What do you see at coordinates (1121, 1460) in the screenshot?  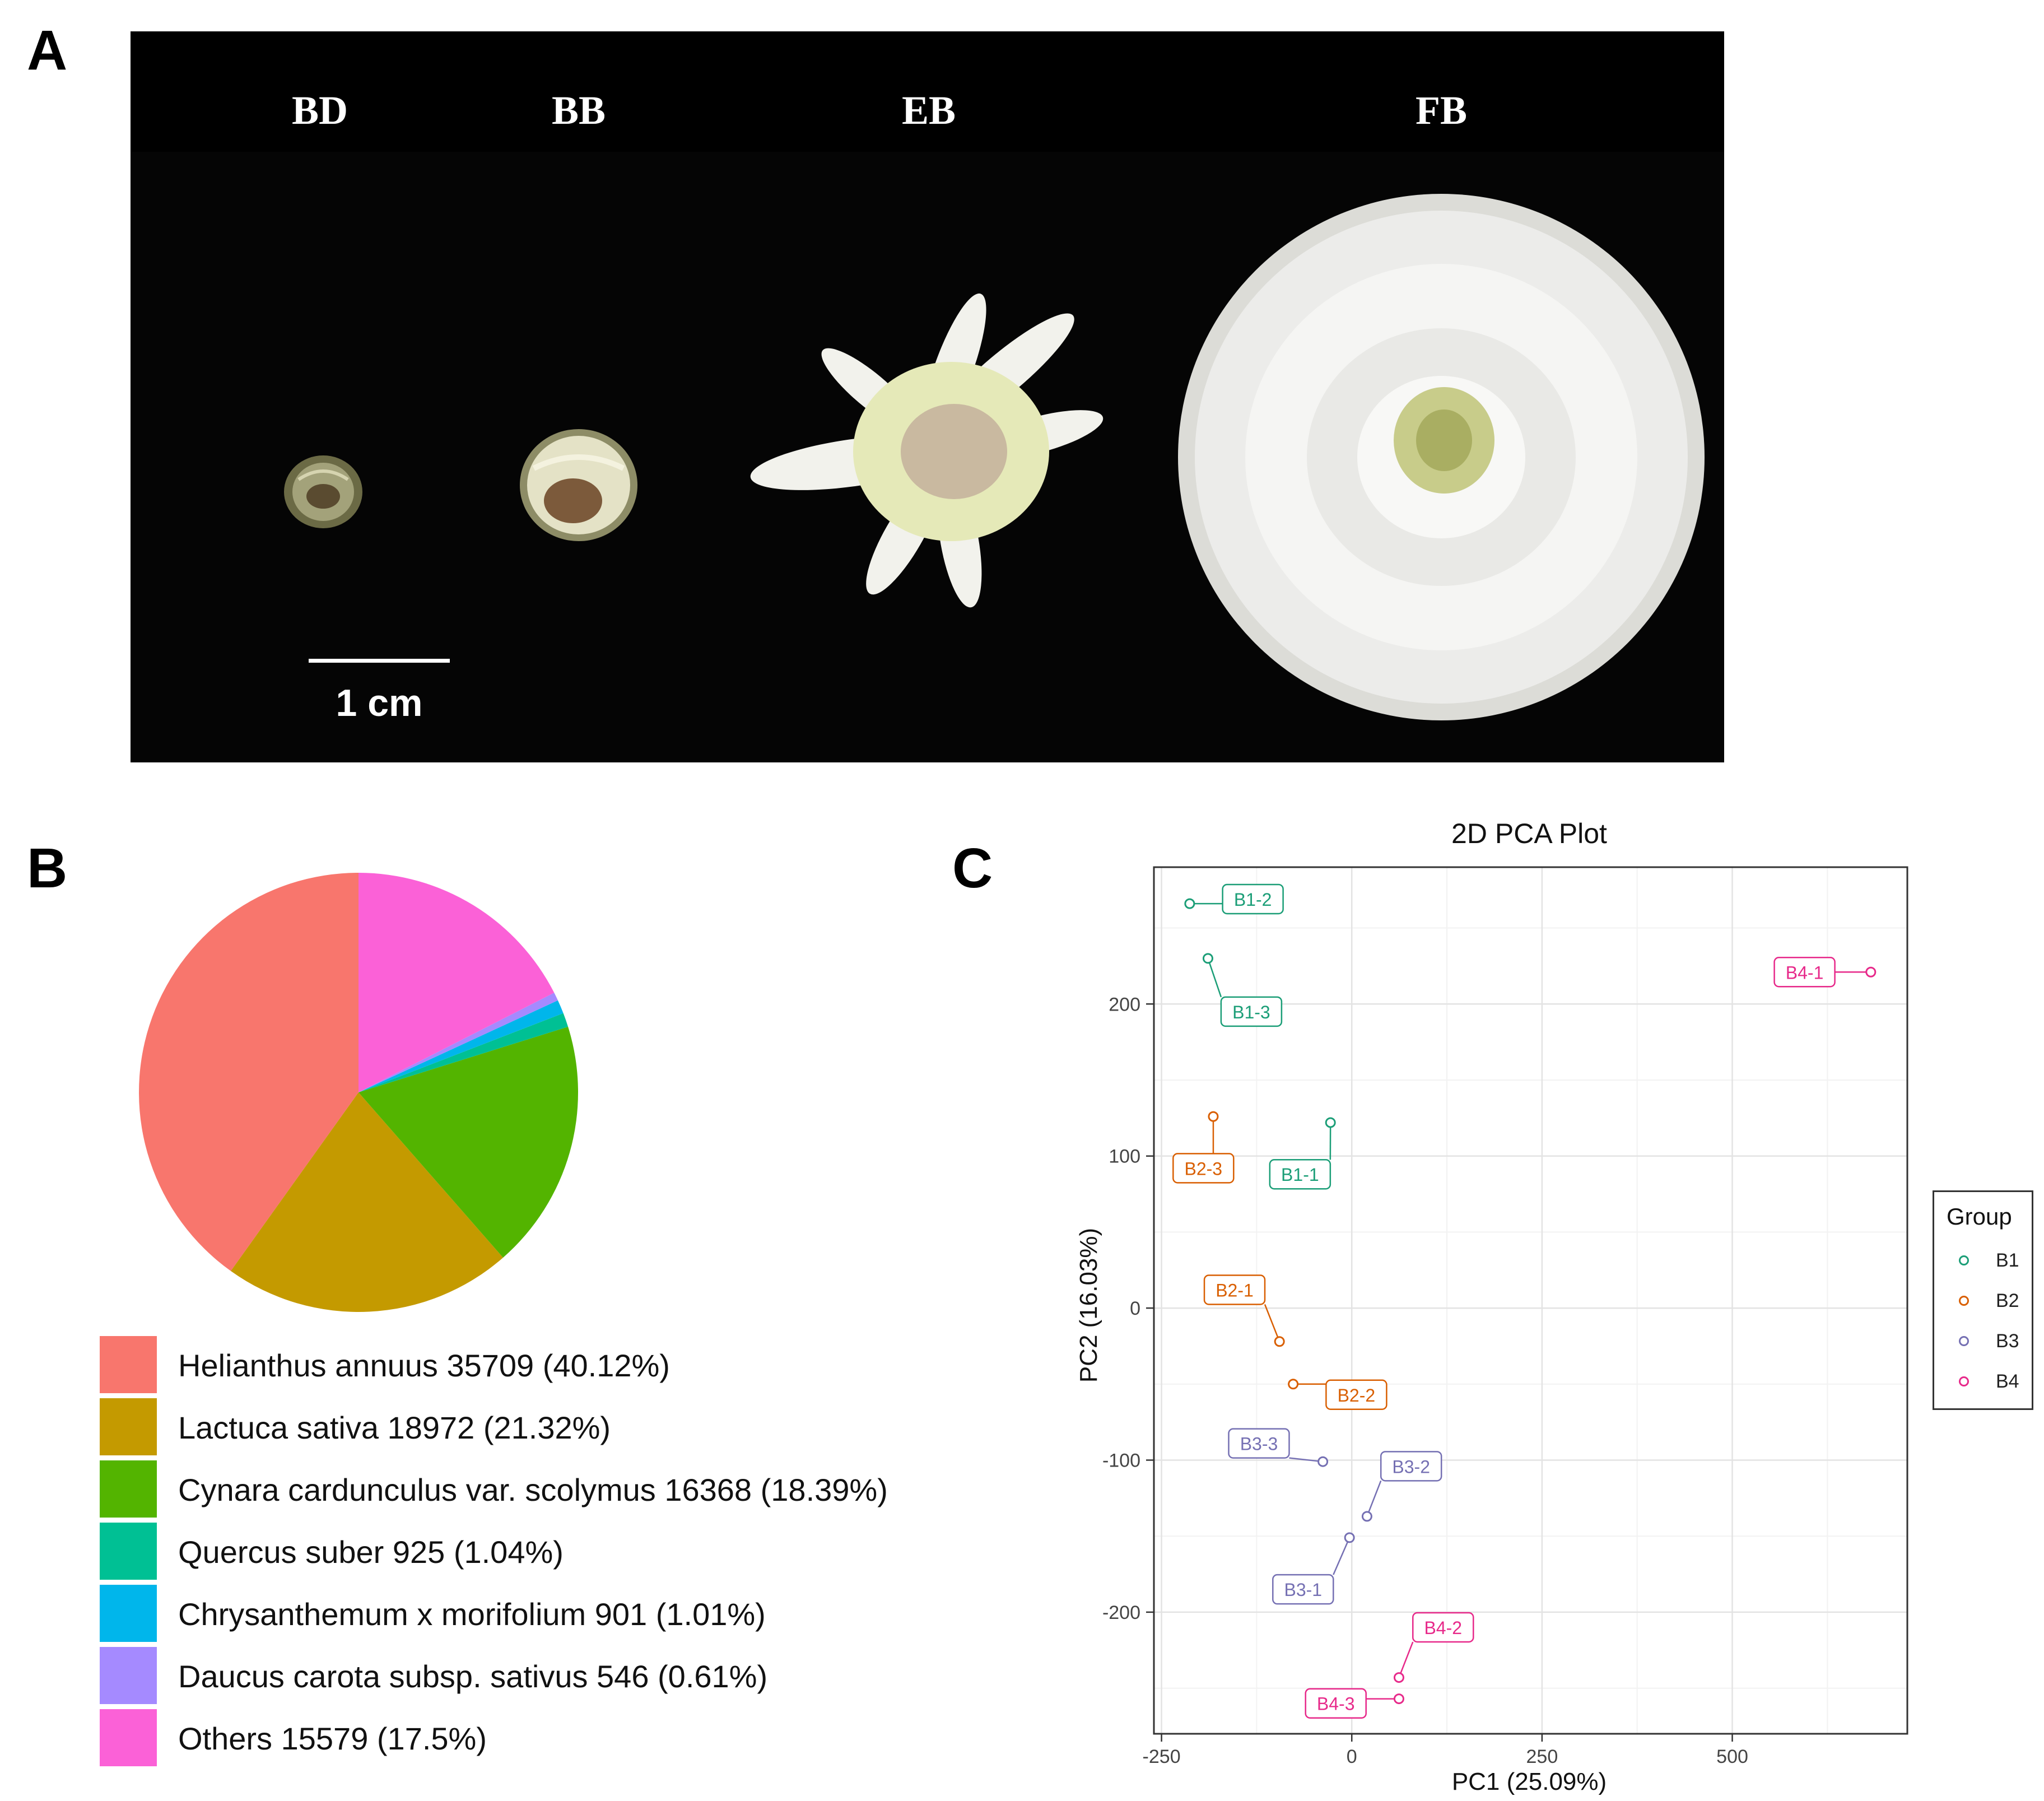 I see `pca-y-tick-label: -100` at bounding box center [1121, 1460].